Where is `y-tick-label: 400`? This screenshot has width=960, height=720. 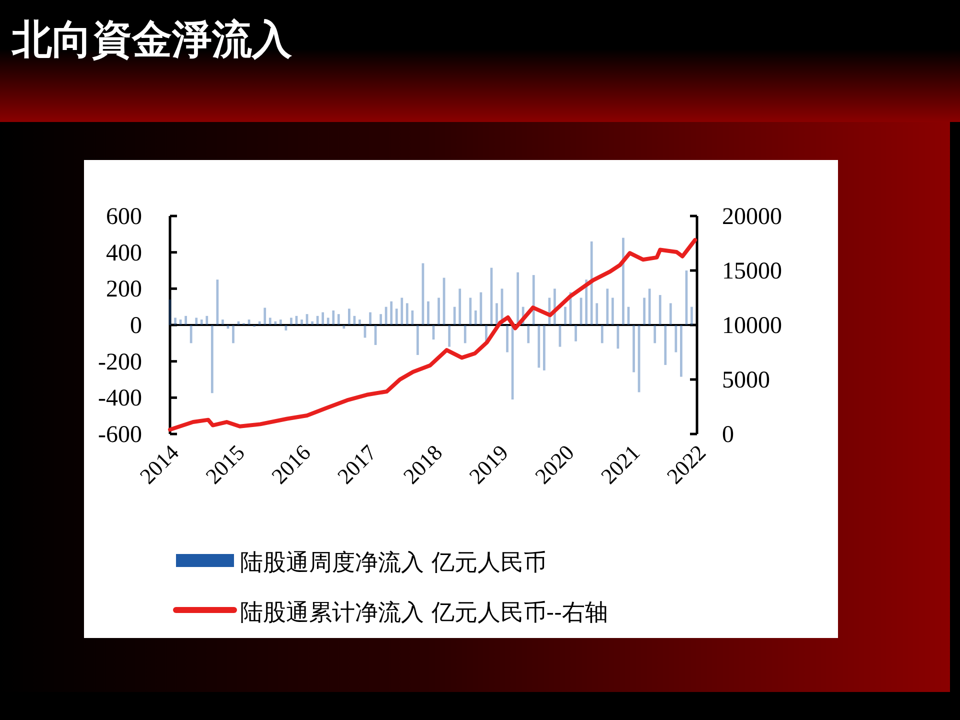
y-tick-label: 400 is located at coordinates (124, 253).